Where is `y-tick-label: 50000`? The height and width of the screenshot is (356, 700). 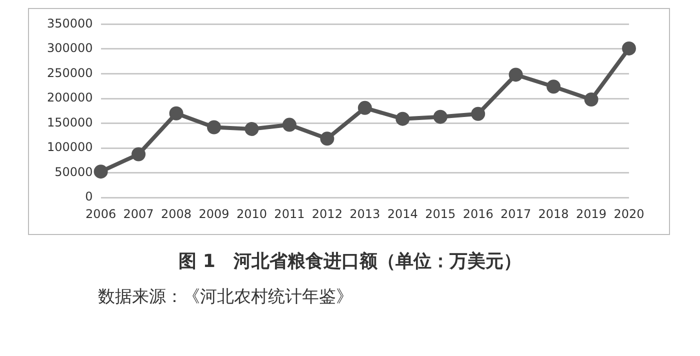 y-tick-label: 50000 is located at coordinates (73, 171).